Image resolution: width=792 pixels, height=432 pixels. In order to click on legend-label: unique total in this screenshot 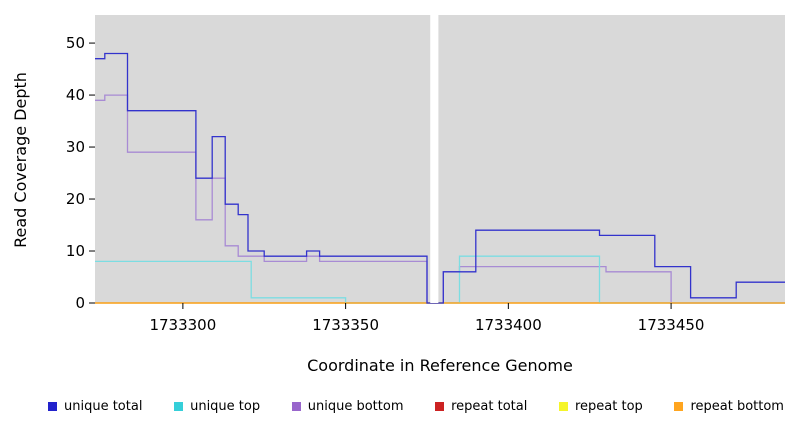, I will do `click(103, 406)`.